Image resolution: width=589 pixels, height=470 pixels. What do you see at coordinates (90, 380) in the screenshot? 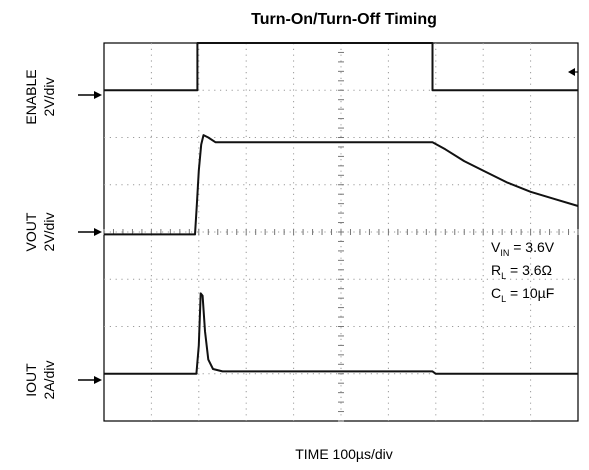
I see `iout-ground-arrow-icon` at bounding box center [90, 380].